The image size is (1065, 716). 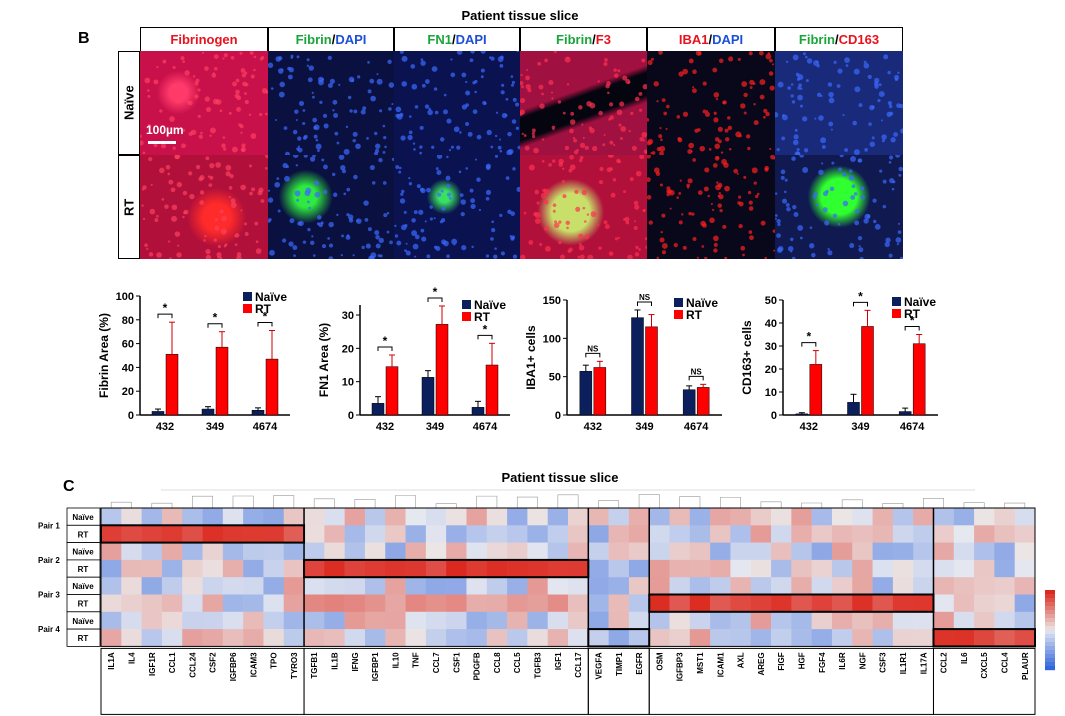 I want to click on column-header-part: Fibrin, so click(x=816, y=39).